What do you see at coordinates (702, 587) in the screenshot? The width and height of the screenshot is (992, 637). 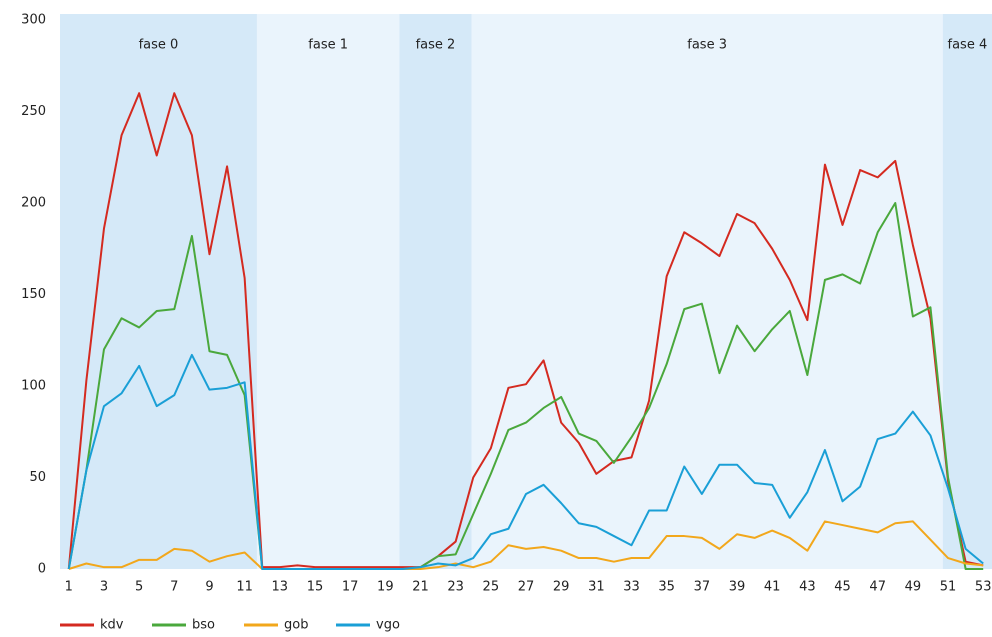 I see `x-tick-label: 37` at bounding box center [702, 587].